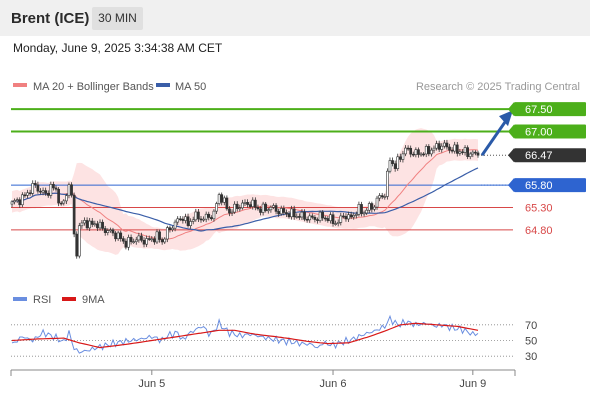 The width and height of the screenshot is (590, 400). I want to click on x-axis-ticks: Jun 5 Jun 6 Jun 9, so click(312, 380).